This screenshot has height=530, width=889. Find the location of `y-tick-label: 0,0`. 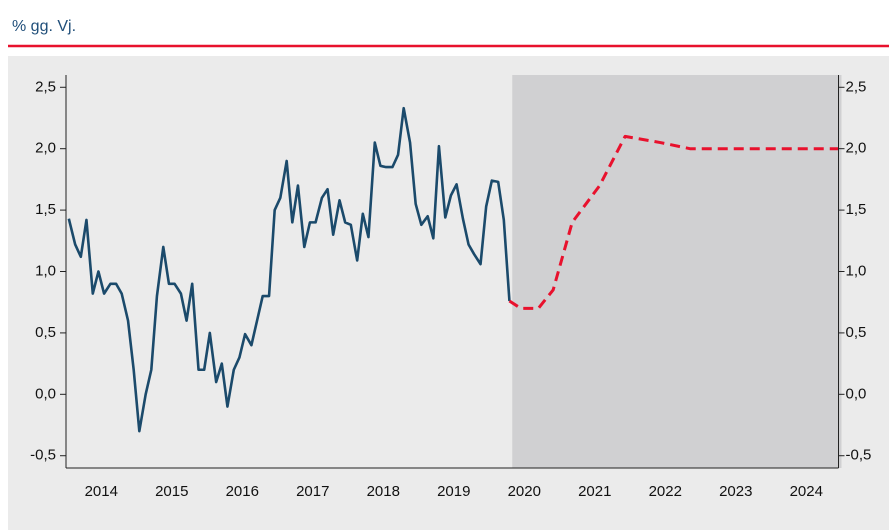

y-tick-label: 0,0 is located at coordinates (45, 393).